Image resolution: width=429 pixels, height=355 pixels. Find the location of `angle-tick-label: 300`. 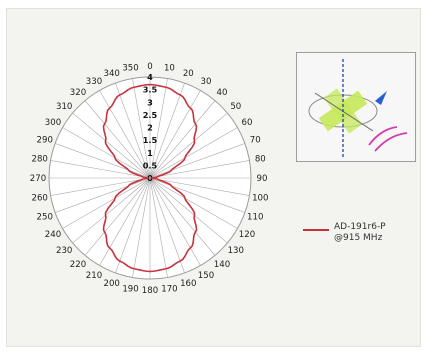

angle-tick-label: 300 is located at coordinates (53, 123).